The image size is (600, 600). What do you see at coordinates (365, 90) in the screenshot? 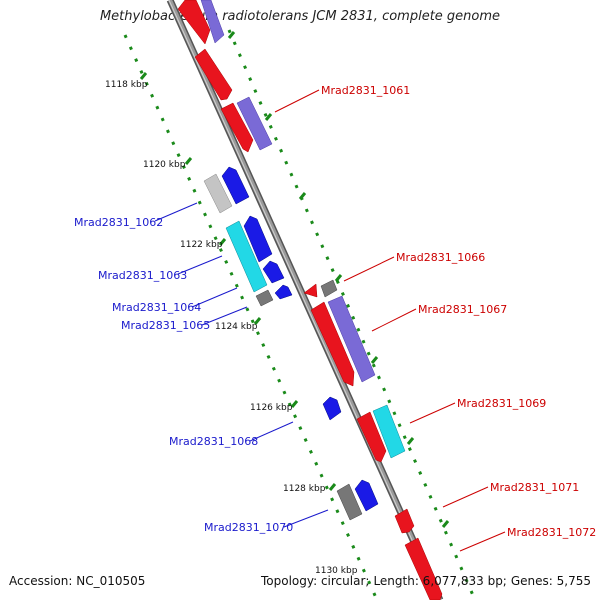
I see `gene-label: Mrad2831_1061` at bounding box center [365, 90].